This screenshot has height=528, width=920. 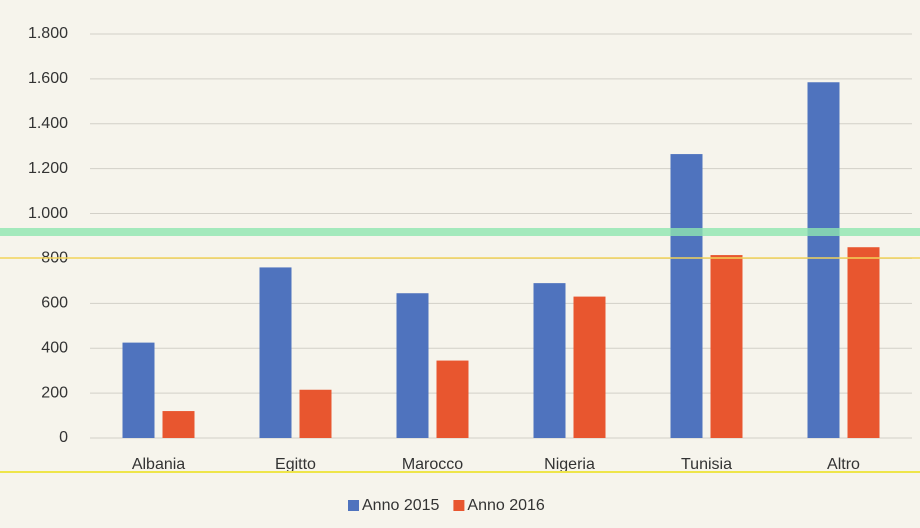 I want to click on legend-label: Anno 2016, so click(x=506, y=505).